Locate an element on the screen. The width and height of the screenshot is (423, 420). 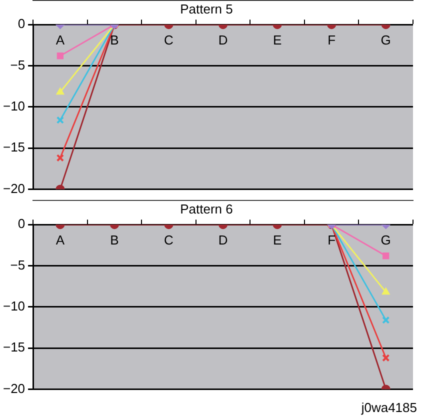
chart-title: Pattern 6 is located at coordinates (206, 208).